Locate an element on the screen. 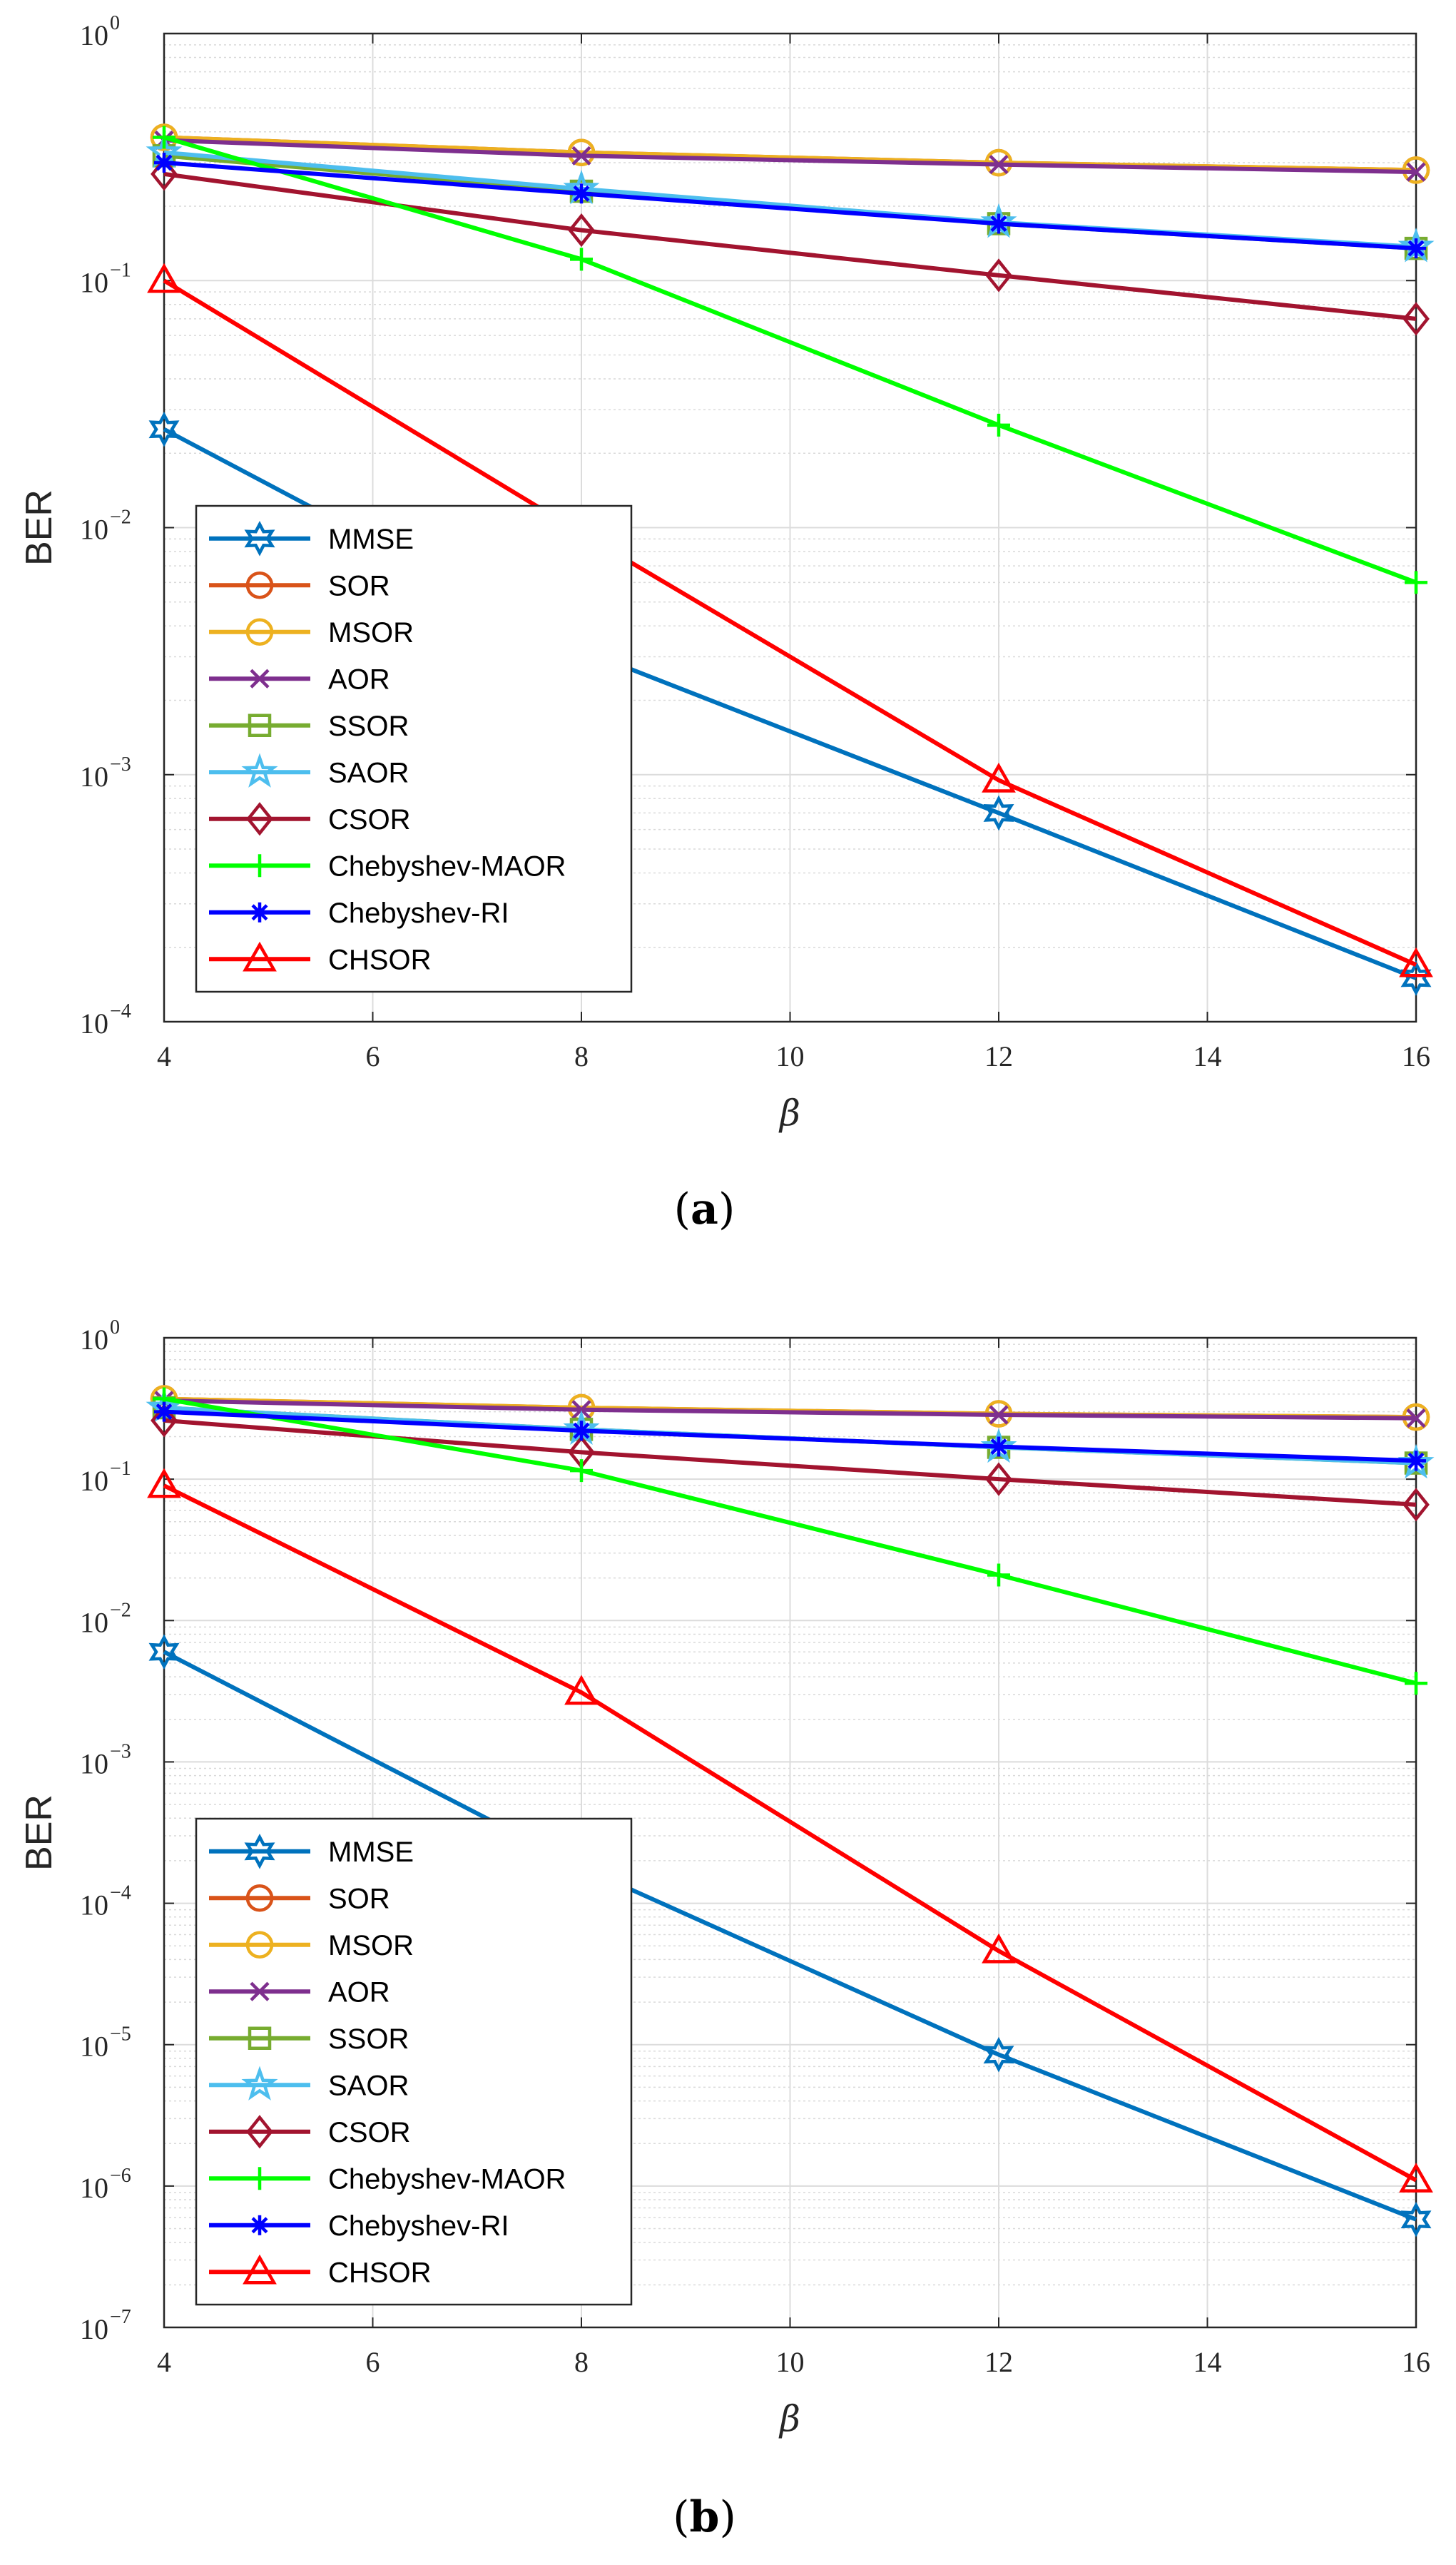 This screenshot has width=1456, height=2565. legend-label-saor: SAOR is located at coordinates (368, 2085).